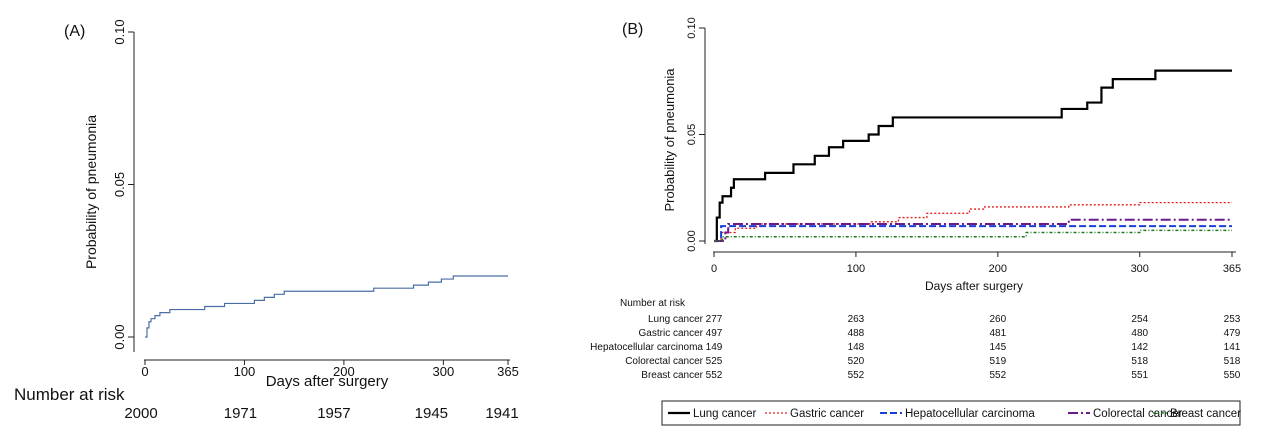 This screenshot has width=1265, height=427. I want to click on risk-value: 480, so click(1139, 333).